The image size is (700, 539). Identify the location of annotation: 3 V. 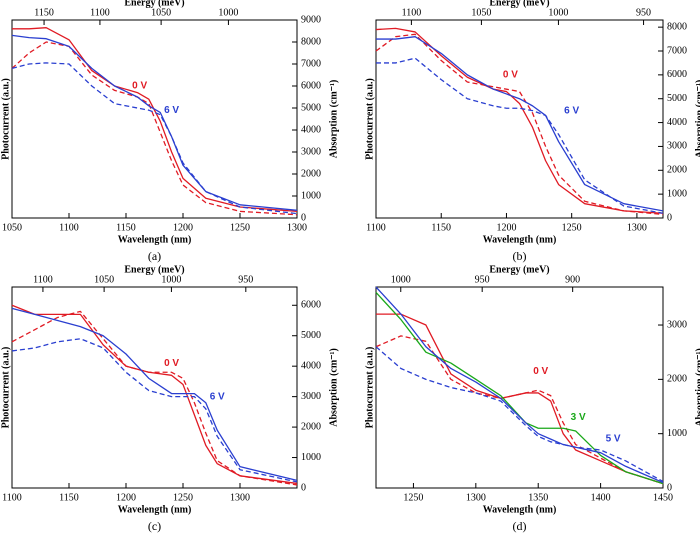
(578, 417).